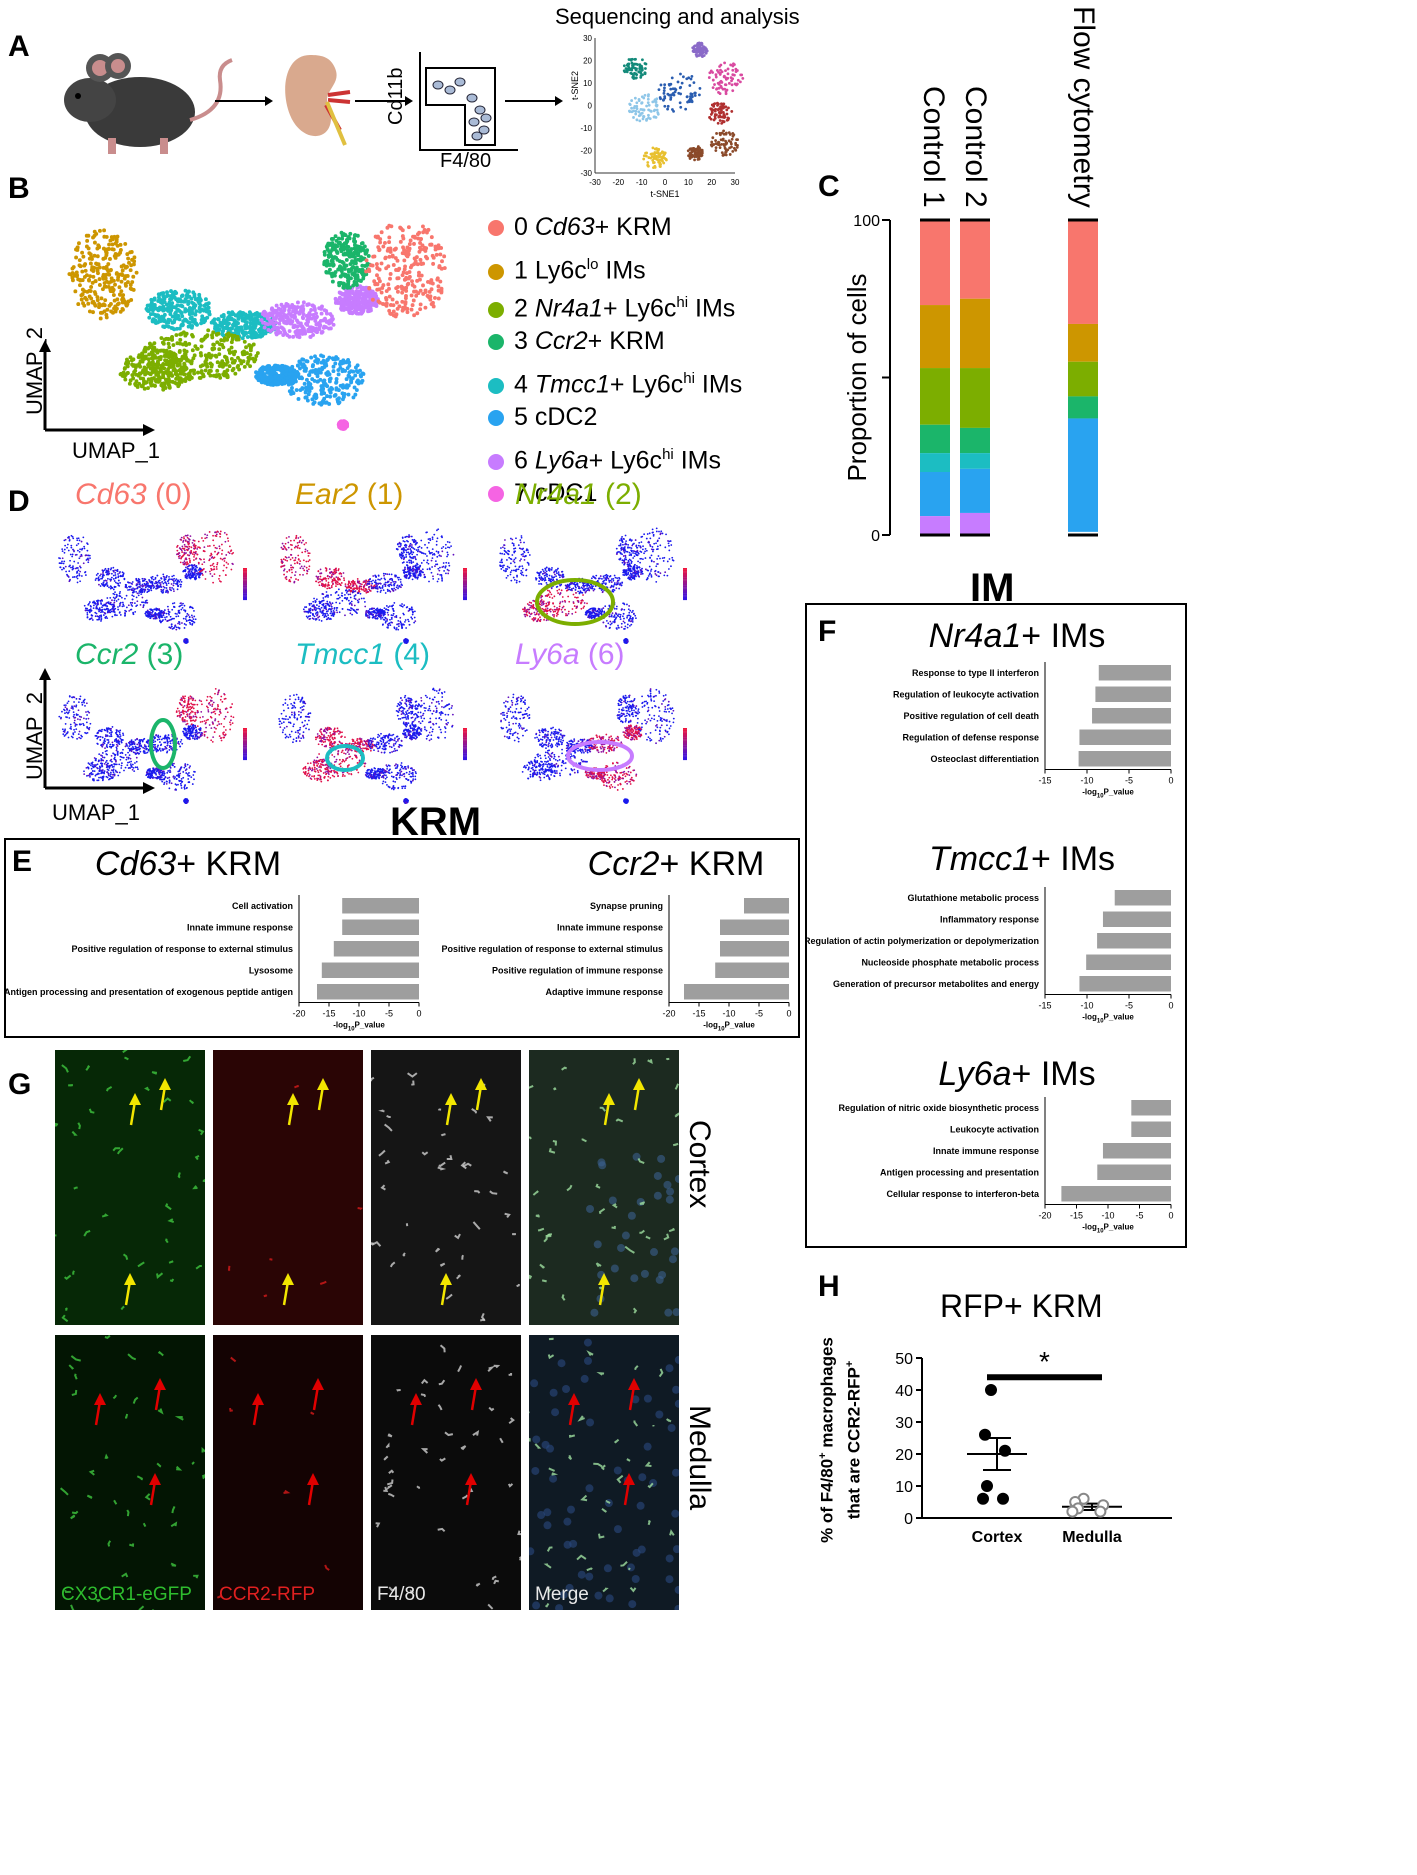  What do you see at coordinates (328, 1014) in the screenshot?
I see `go-xtick: -15` at bounding box center [328, 1014].